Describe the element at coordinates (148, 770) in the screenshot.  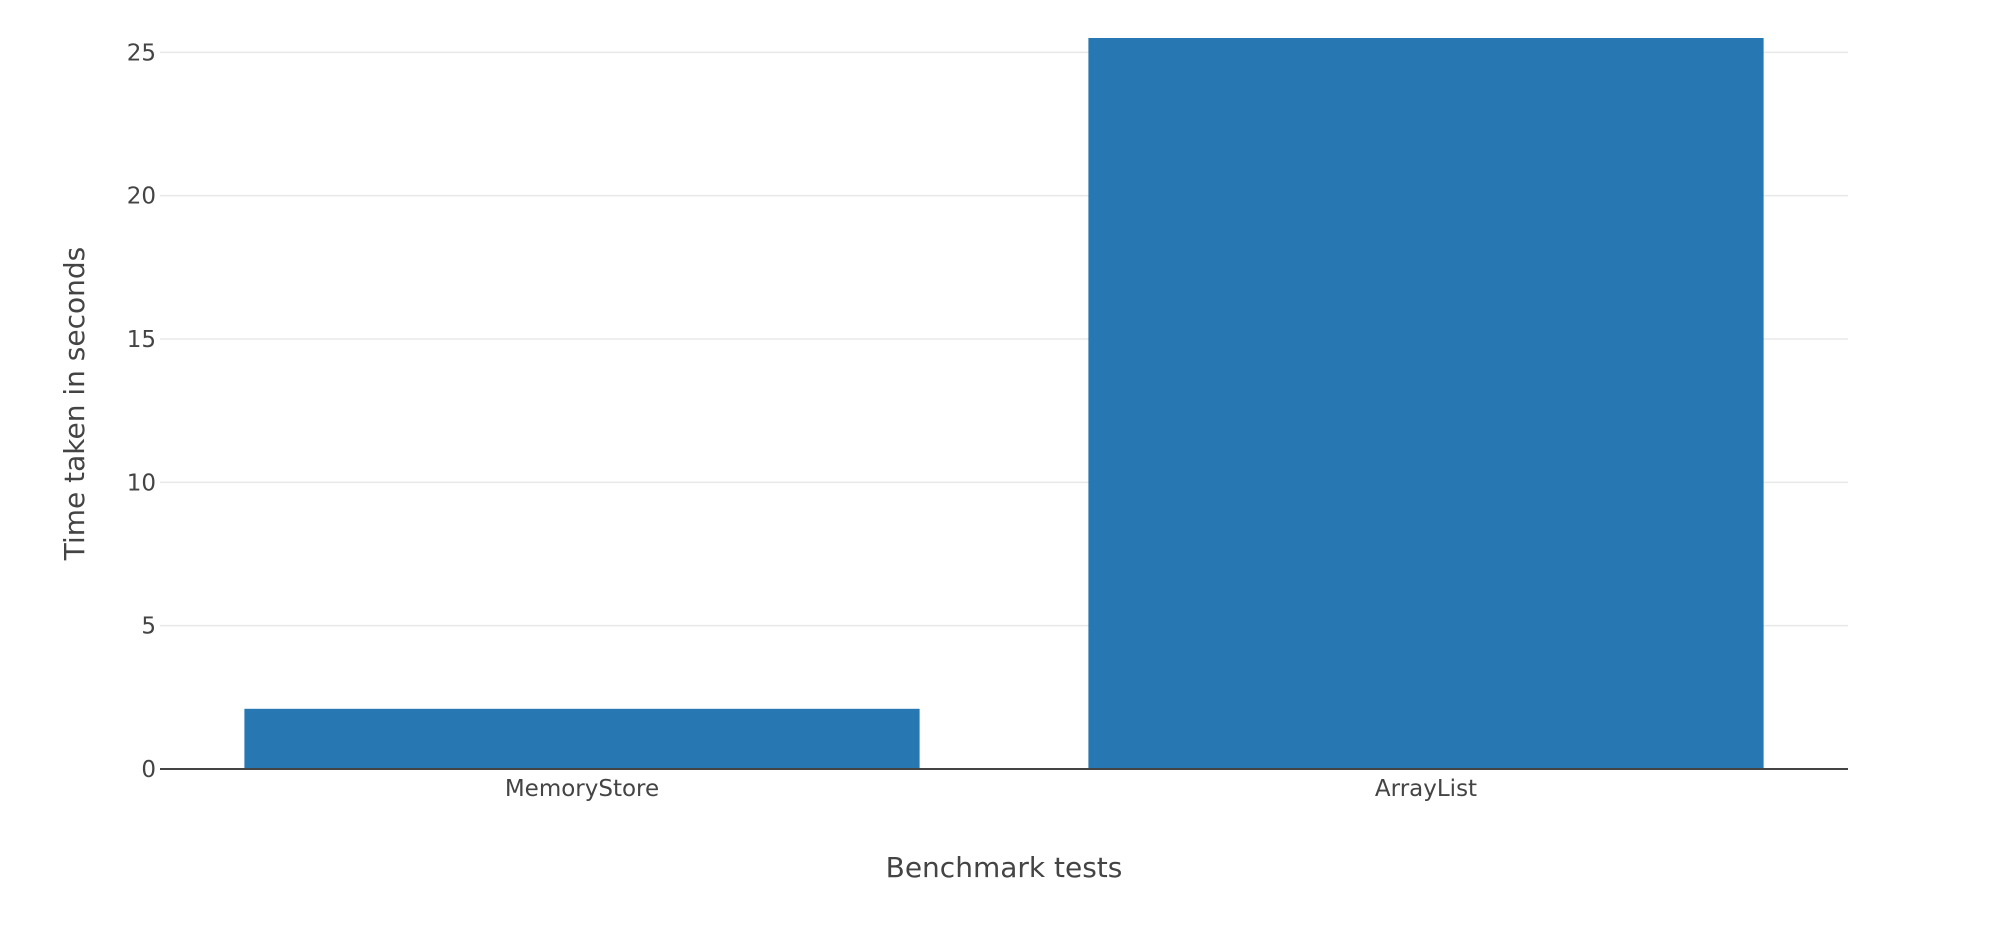
I see `y-tick-label: 0` at that location.